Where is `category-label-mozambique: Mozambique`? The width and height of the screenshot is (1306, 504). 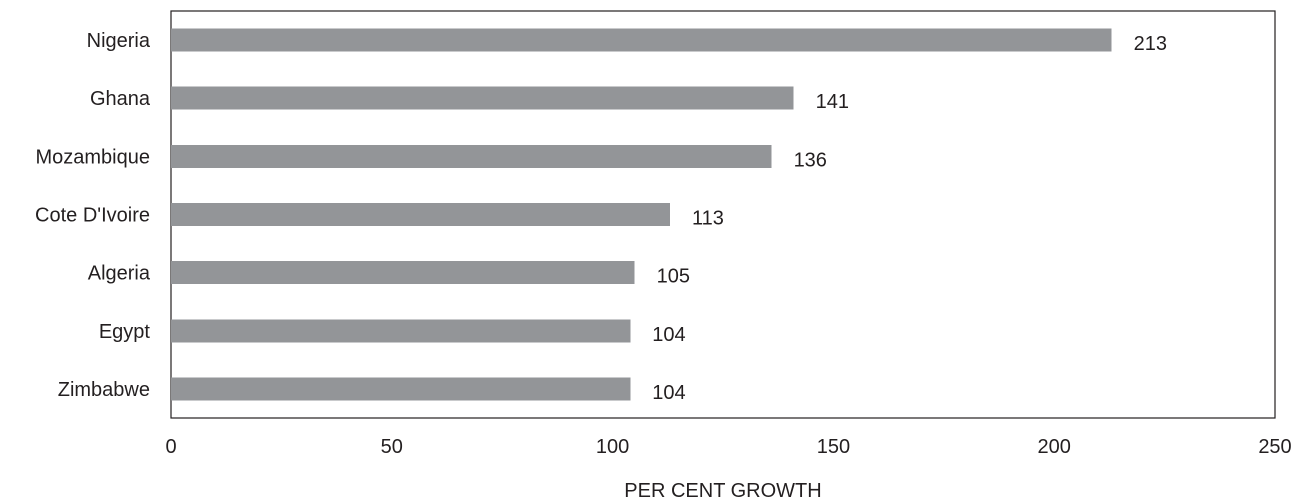
category-label-mozambique: Mozambique is located at coordinates (92, 157).